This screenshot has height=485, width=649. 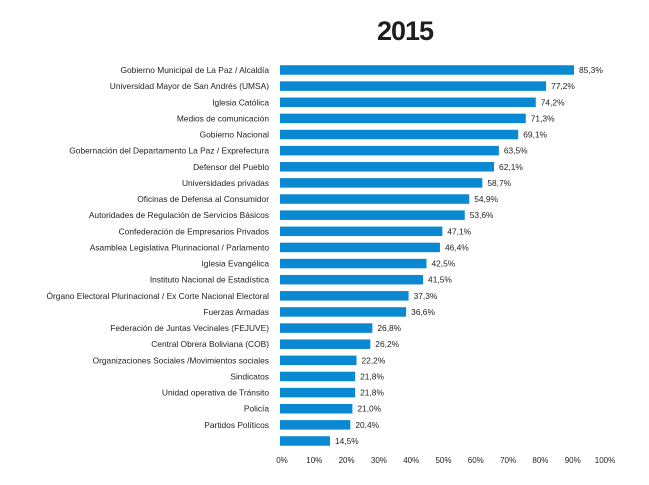 I want to click on category-label: Universidad Mayor de San Andrés (UMSA), so click(x=189, y=86).